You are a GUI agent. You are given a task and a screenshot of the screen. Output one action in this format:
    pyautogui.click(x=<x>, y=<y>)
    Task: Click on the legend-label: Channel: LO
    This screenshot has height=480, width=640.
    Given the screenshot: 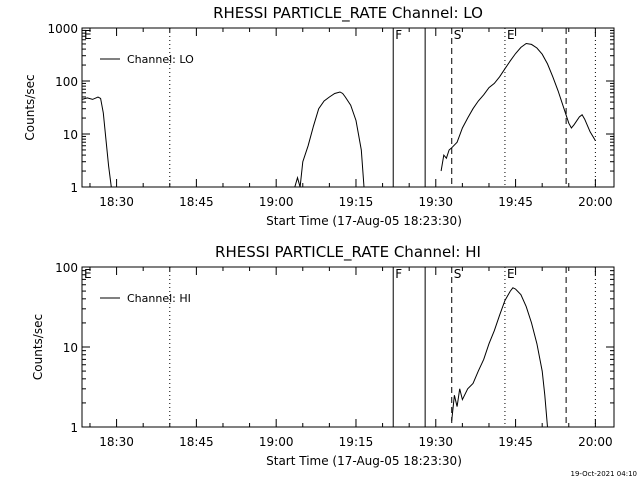 What is the action you would take?
    pyautogui.click(x=160, y=59)
    